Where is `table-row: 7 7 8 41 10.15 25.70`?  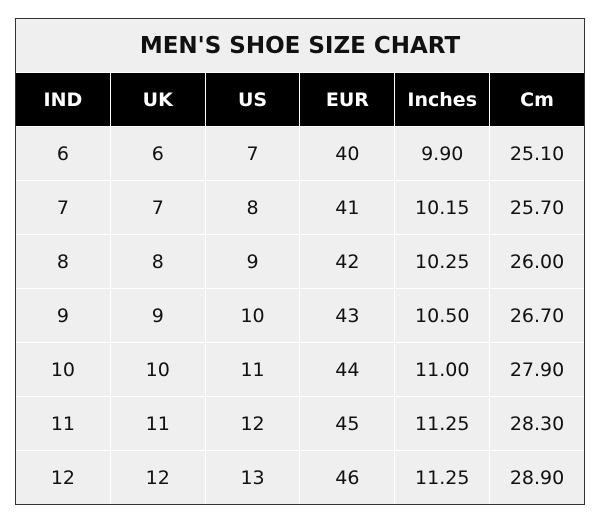
table-row: 7 7 8 41 10.15 25.70 is located at coordinates (300, 207).